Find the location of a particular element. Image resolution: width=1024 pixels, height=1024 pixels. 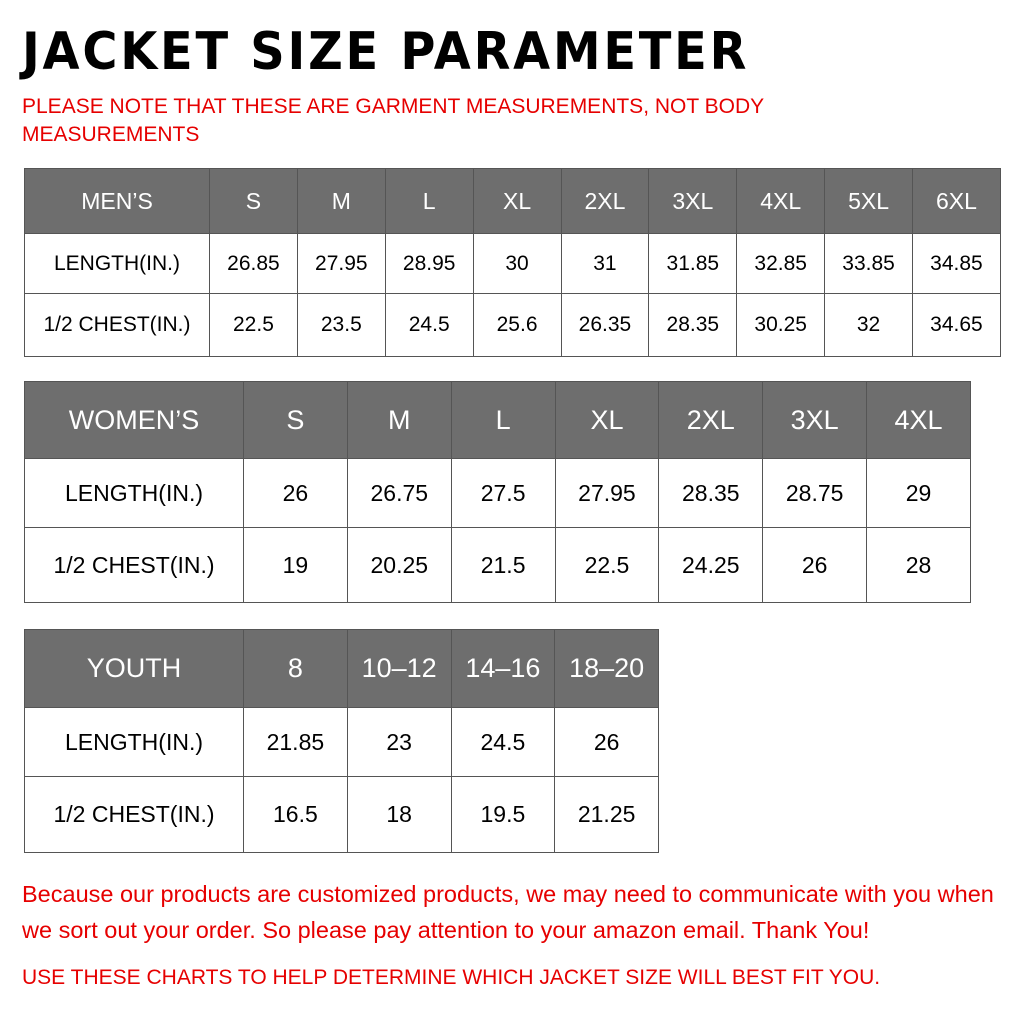

category-label: WOMEN’S is located at coordinates (134, 420).